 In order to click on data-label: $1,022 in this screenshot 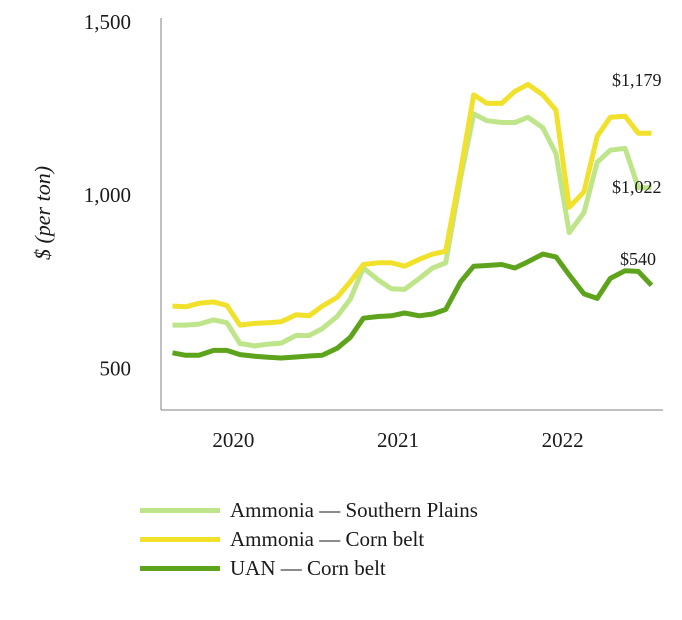, I will do `click(637, 187)`.